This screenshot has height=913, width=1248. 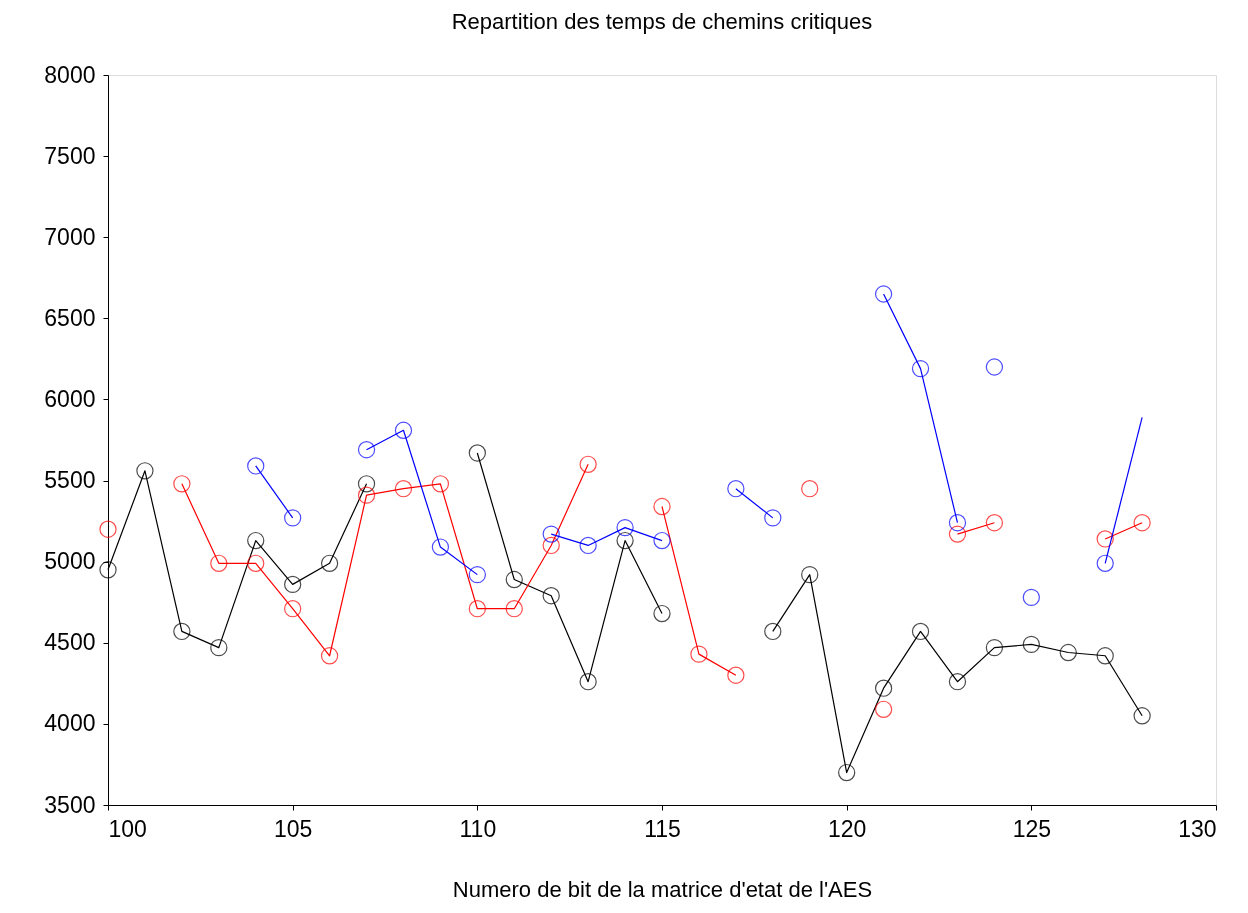 I want to click on y-tick-label: 6500, so click(x=70, y=317).